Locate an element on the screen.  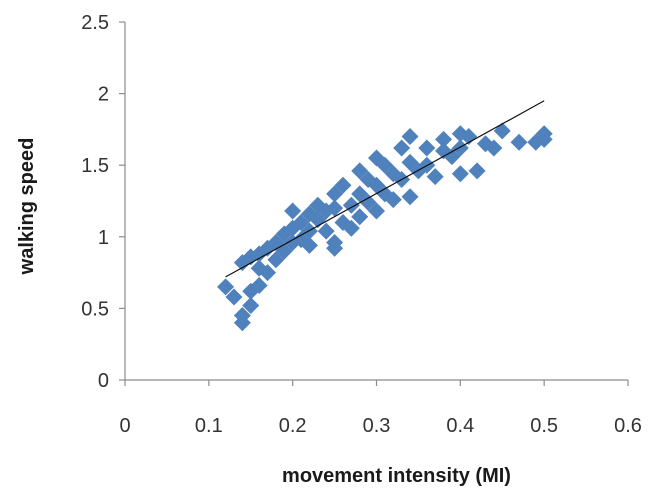
x-tick-label: 0.5 is located at coordinates (544, 426).